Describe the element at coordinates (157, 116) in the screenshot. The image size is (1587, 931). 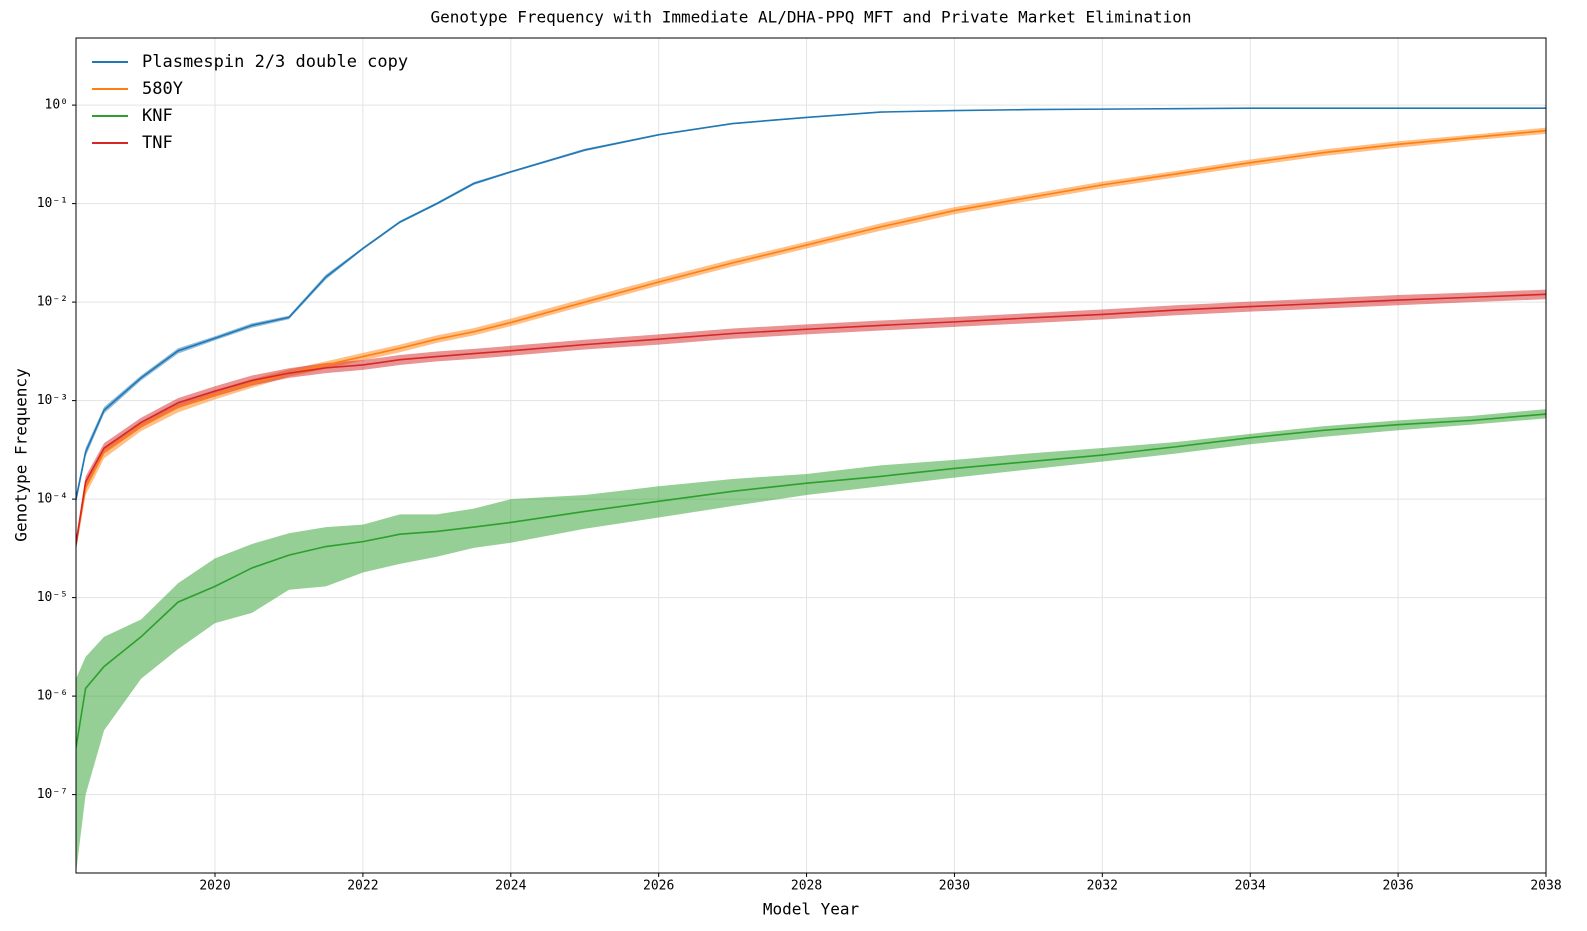
I see `legend-label: KNF` at that location.